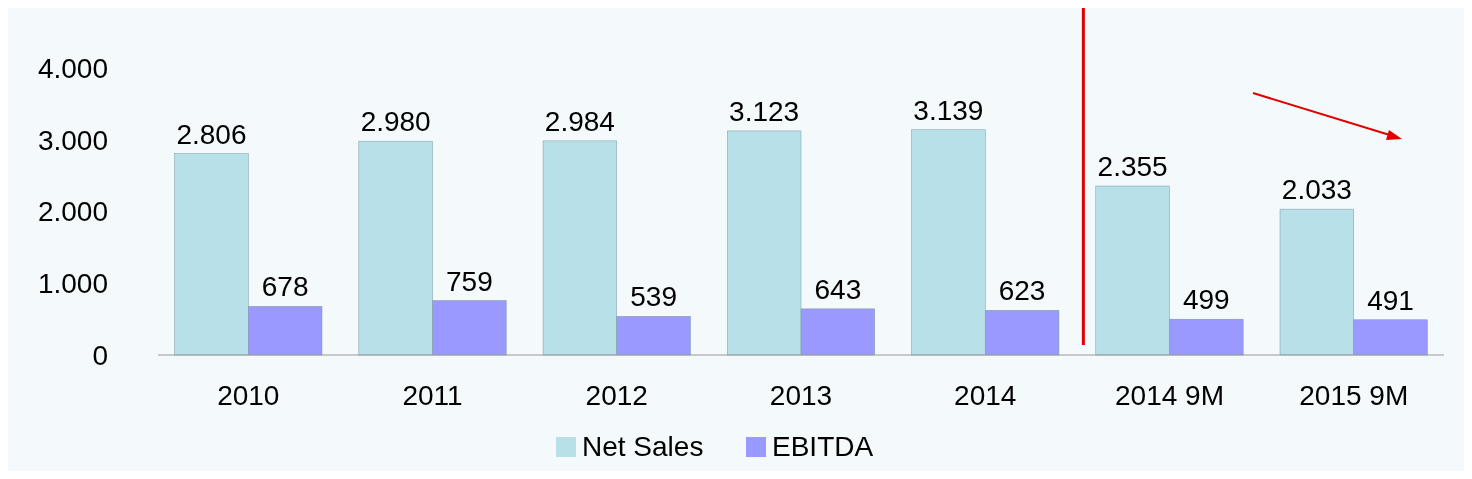 Image resolution: width=1472 pixels, height=479 pixels. What do you see at coordinates (1022, 291) in the screenshot?
I see `data-label: 623` at bounding box center [1022, 291].